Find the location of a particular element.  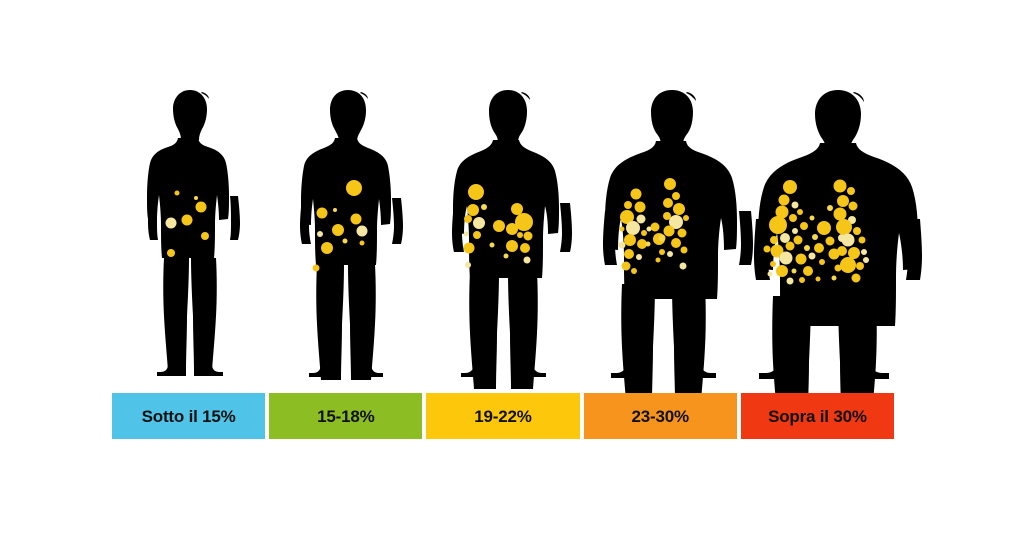

legend-item-15-18: 15-18% is located at coordinates (346, 416).